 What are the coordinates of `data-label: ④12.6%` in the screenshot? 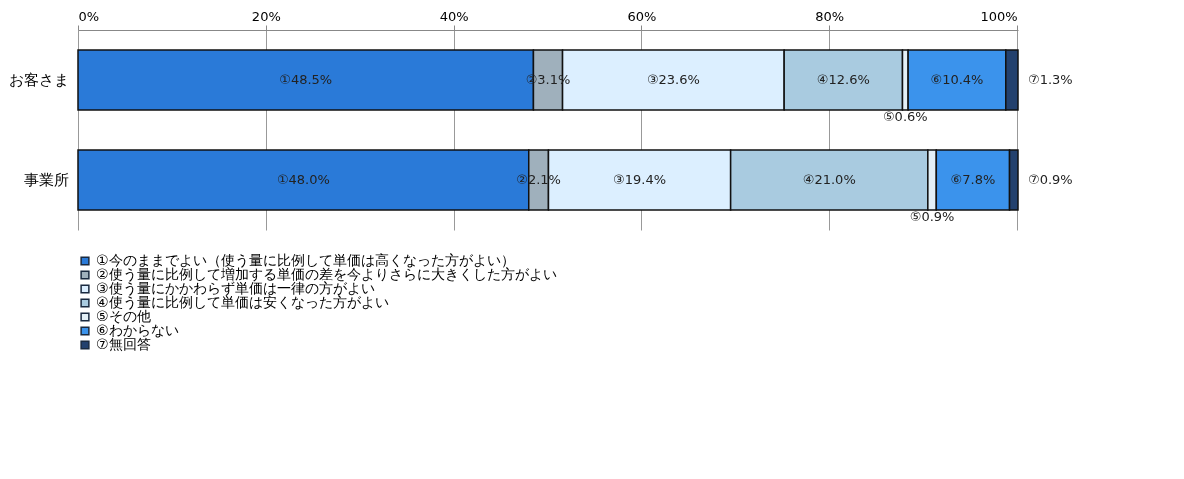 It's located at (843, 79).